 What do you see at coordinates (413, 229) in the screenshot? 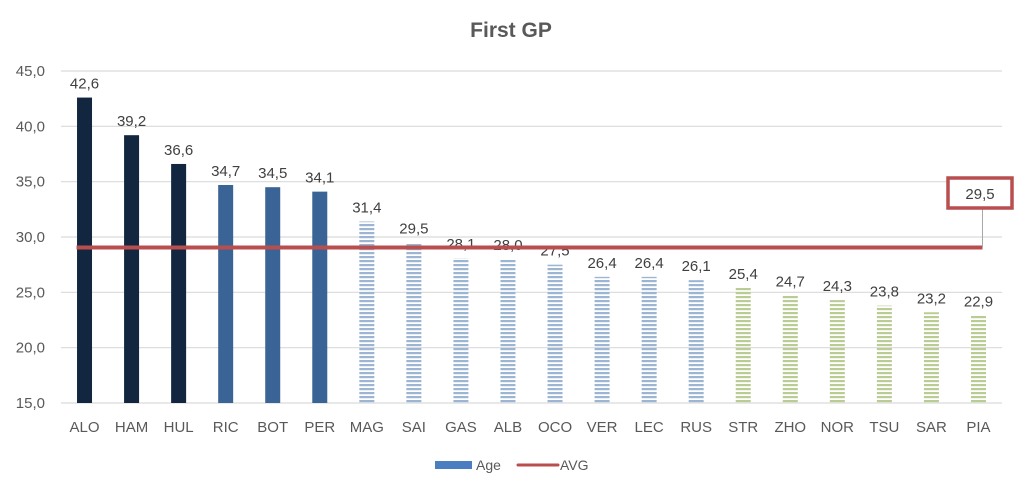
I see `data-label: 29,5` at bounding box center [413, 229].